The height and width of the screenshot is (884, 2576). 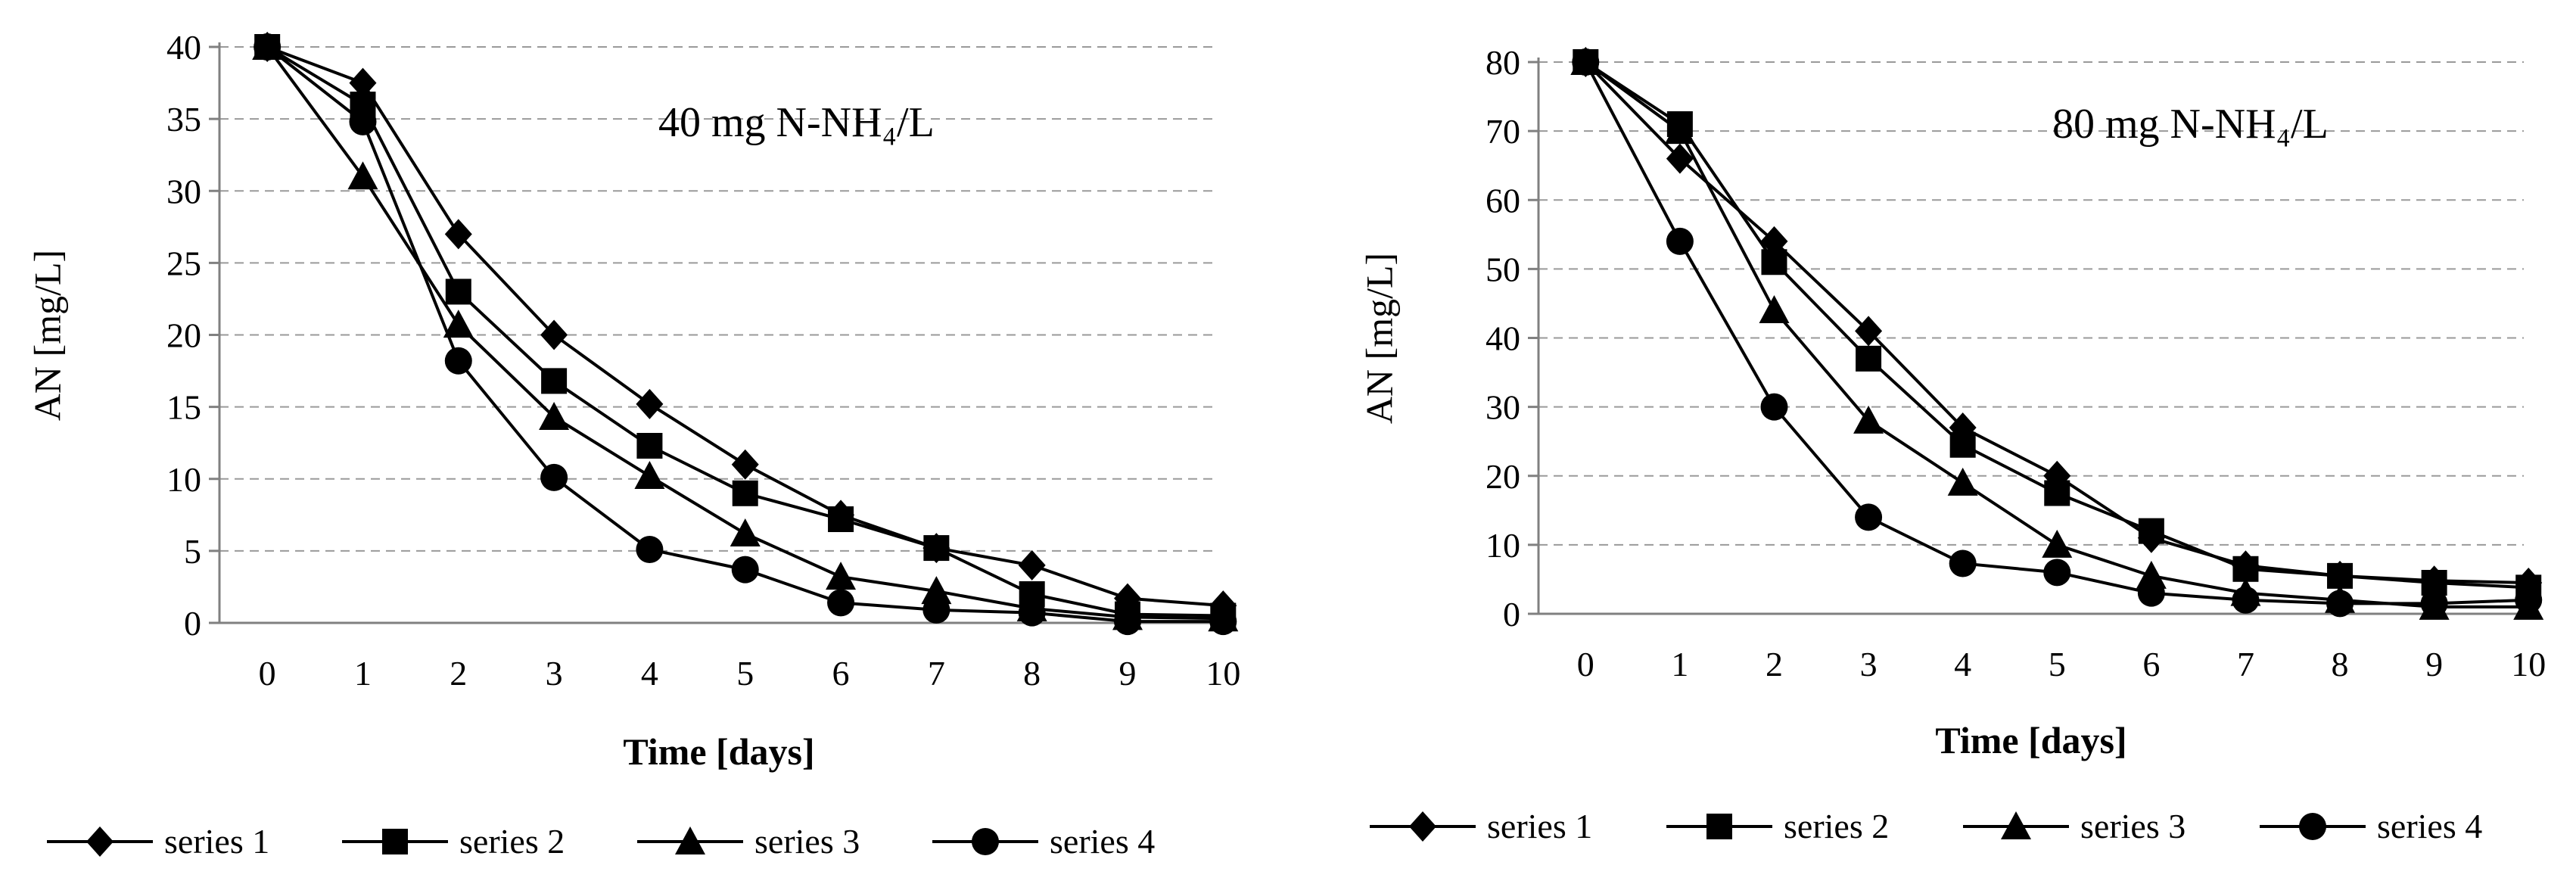 I want to click on y-tick-label: 0, so click(x=192, y=623).